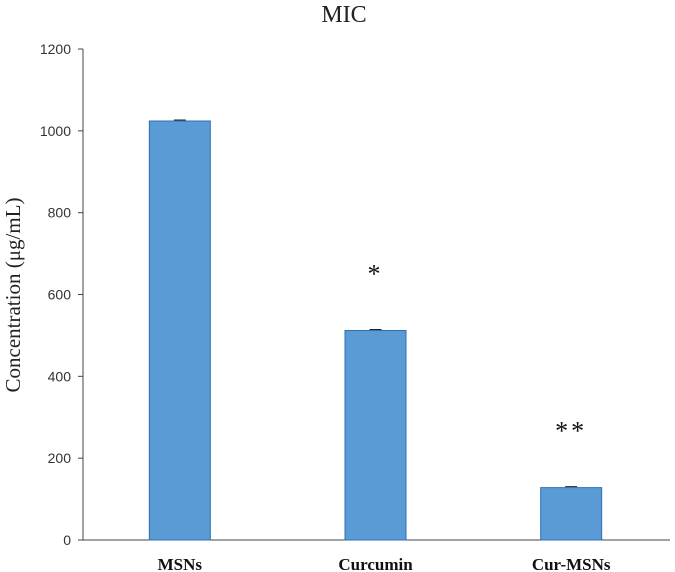 The height and width of the screenshot is (572, 675). What do you see at coordinates (180, 563) in the screenshot?
I see `x-tick-label: MSNs` at bounding box center [180, 563].